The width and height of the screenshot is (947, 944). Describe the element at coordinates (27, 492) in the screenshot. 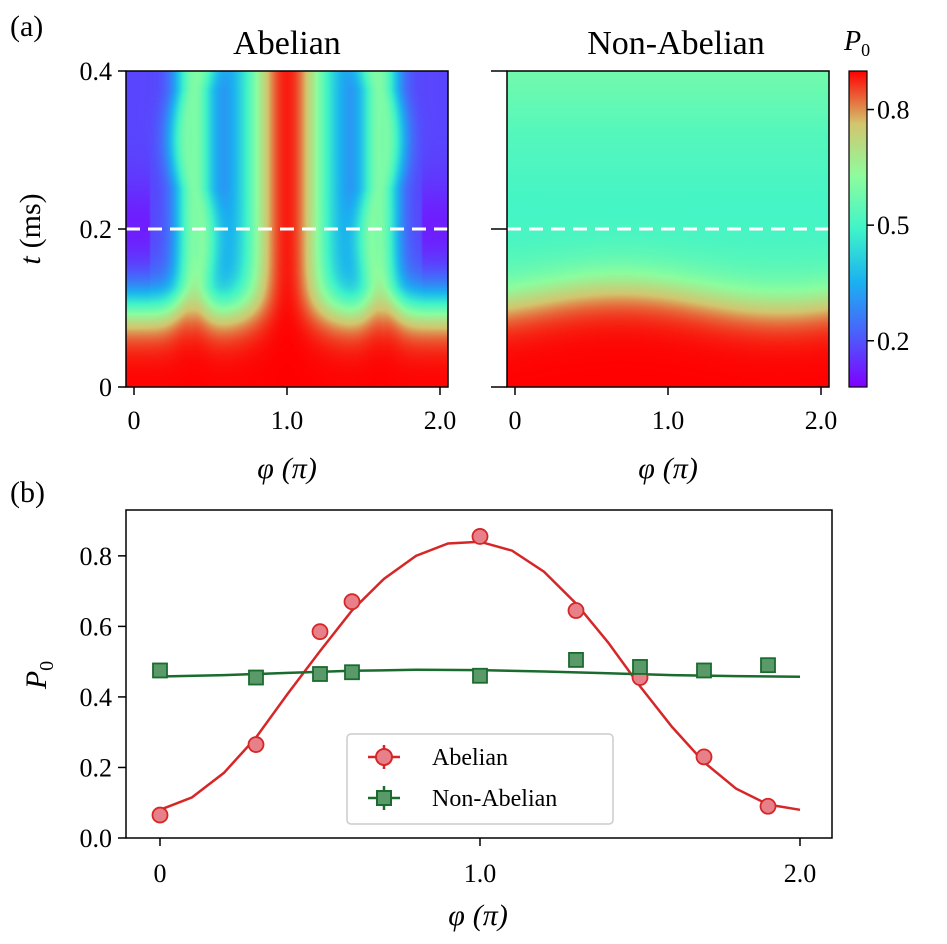

I see `panel-b-label: (b)` at that location.